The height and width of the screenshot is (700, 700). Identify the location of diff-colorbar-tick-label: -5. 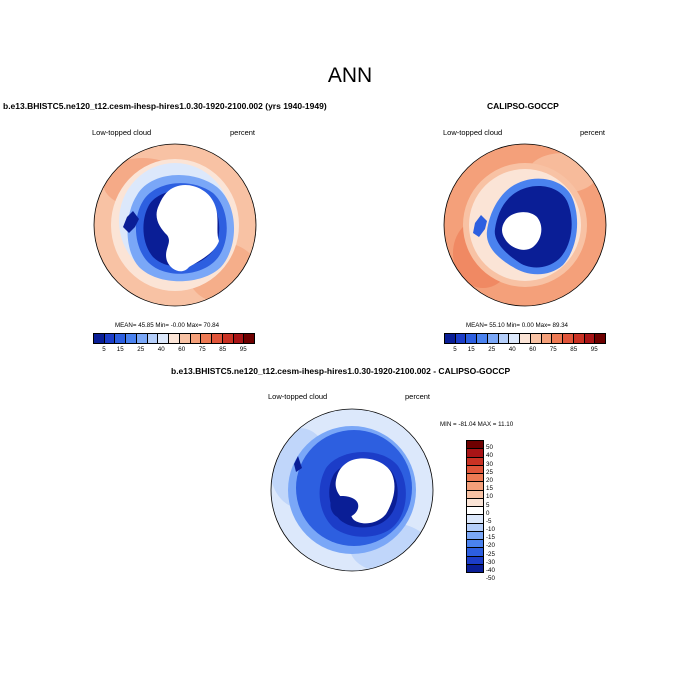
(489, 521).